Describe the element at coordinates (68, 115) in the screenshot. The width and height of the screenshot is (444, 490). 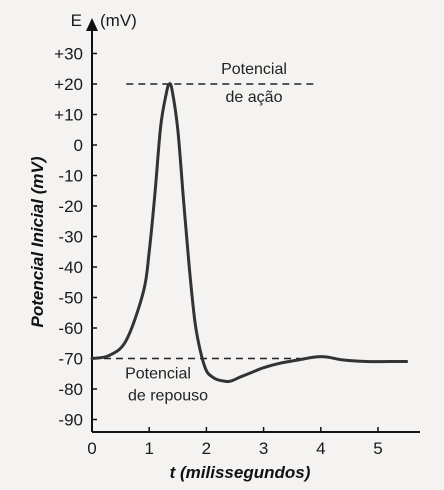
I see `y-tick-label: +10` at that location.